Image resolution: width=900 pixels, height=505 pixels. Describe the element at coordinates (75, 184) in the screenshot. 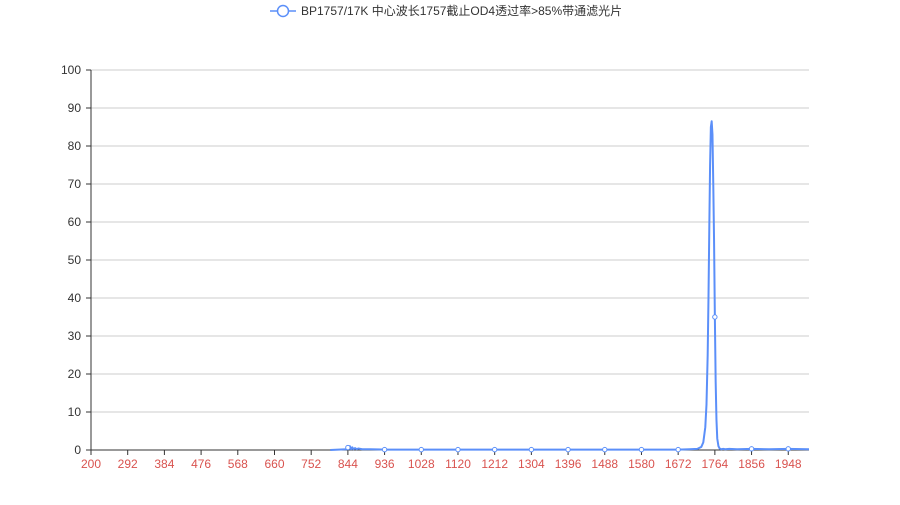

I see `y-tick-label: 70` at that location.